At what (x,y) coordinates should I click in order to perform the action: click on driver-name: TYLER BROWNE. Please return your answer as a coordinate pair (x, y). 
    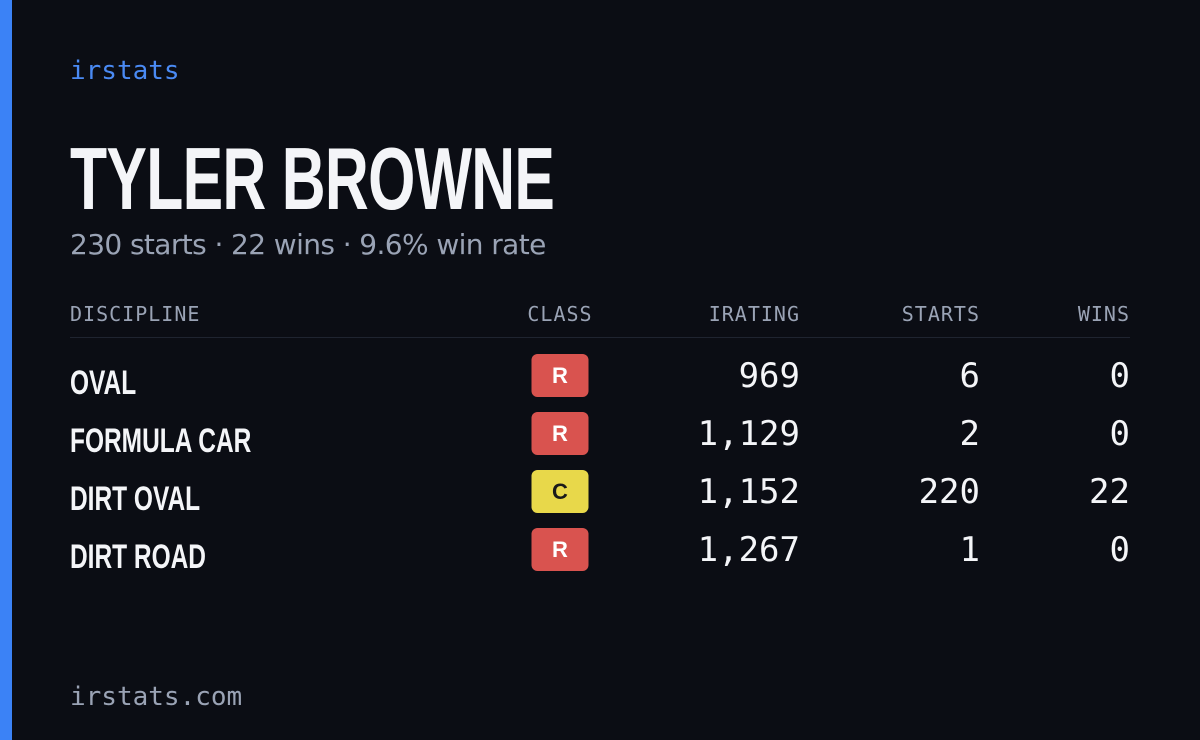
    Looking at the image, I should click on (312, 178).